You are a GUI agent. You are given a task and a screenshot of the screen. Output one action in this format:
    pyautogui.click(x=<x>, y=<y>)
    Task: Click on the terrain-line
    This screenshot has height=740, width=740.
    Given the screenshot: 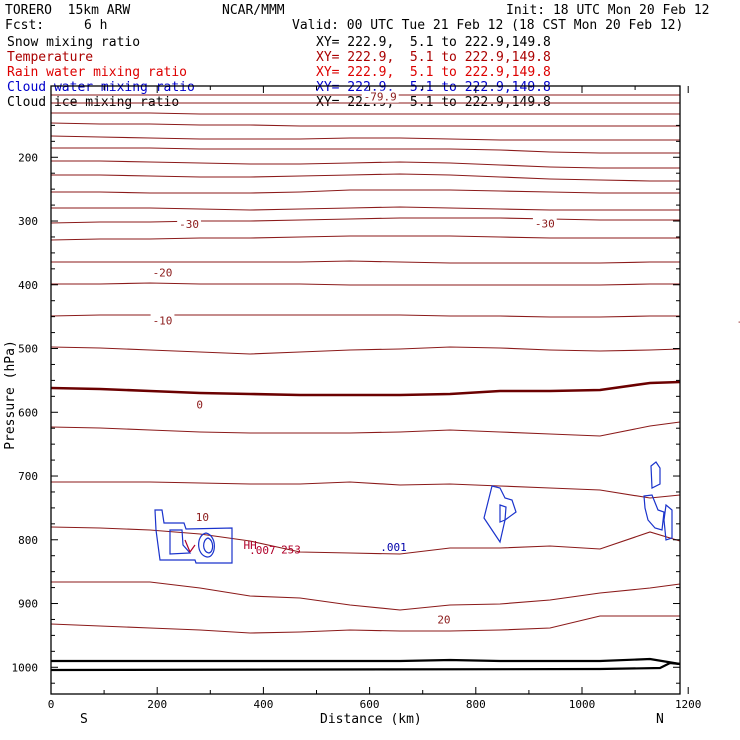 What is the action you would take?
    pyautogui.click(x=366, y=661)
    